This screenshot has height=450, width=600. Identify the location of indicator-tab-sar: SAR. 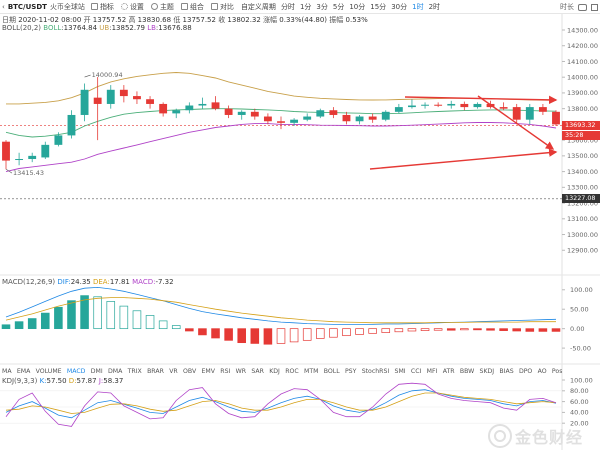
(257, 371).